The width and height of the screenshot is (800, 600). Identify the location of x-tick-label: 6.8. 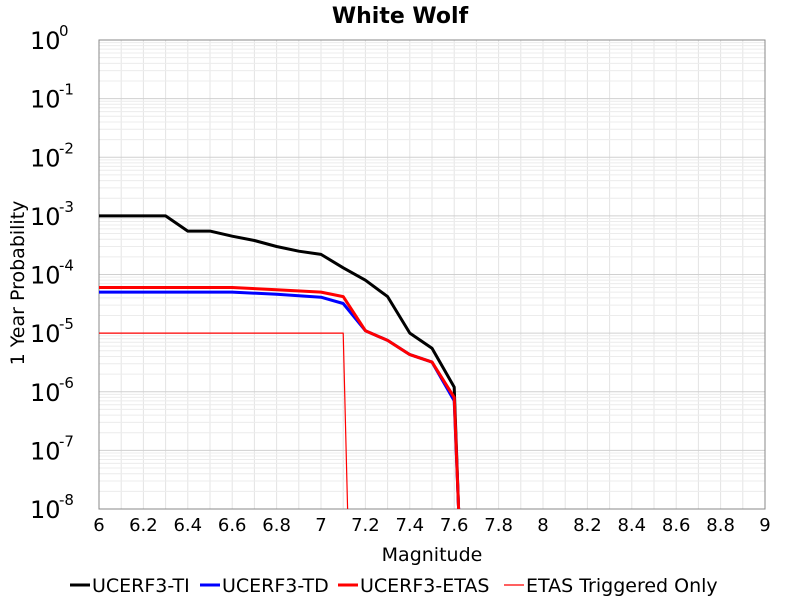
(276, 525).